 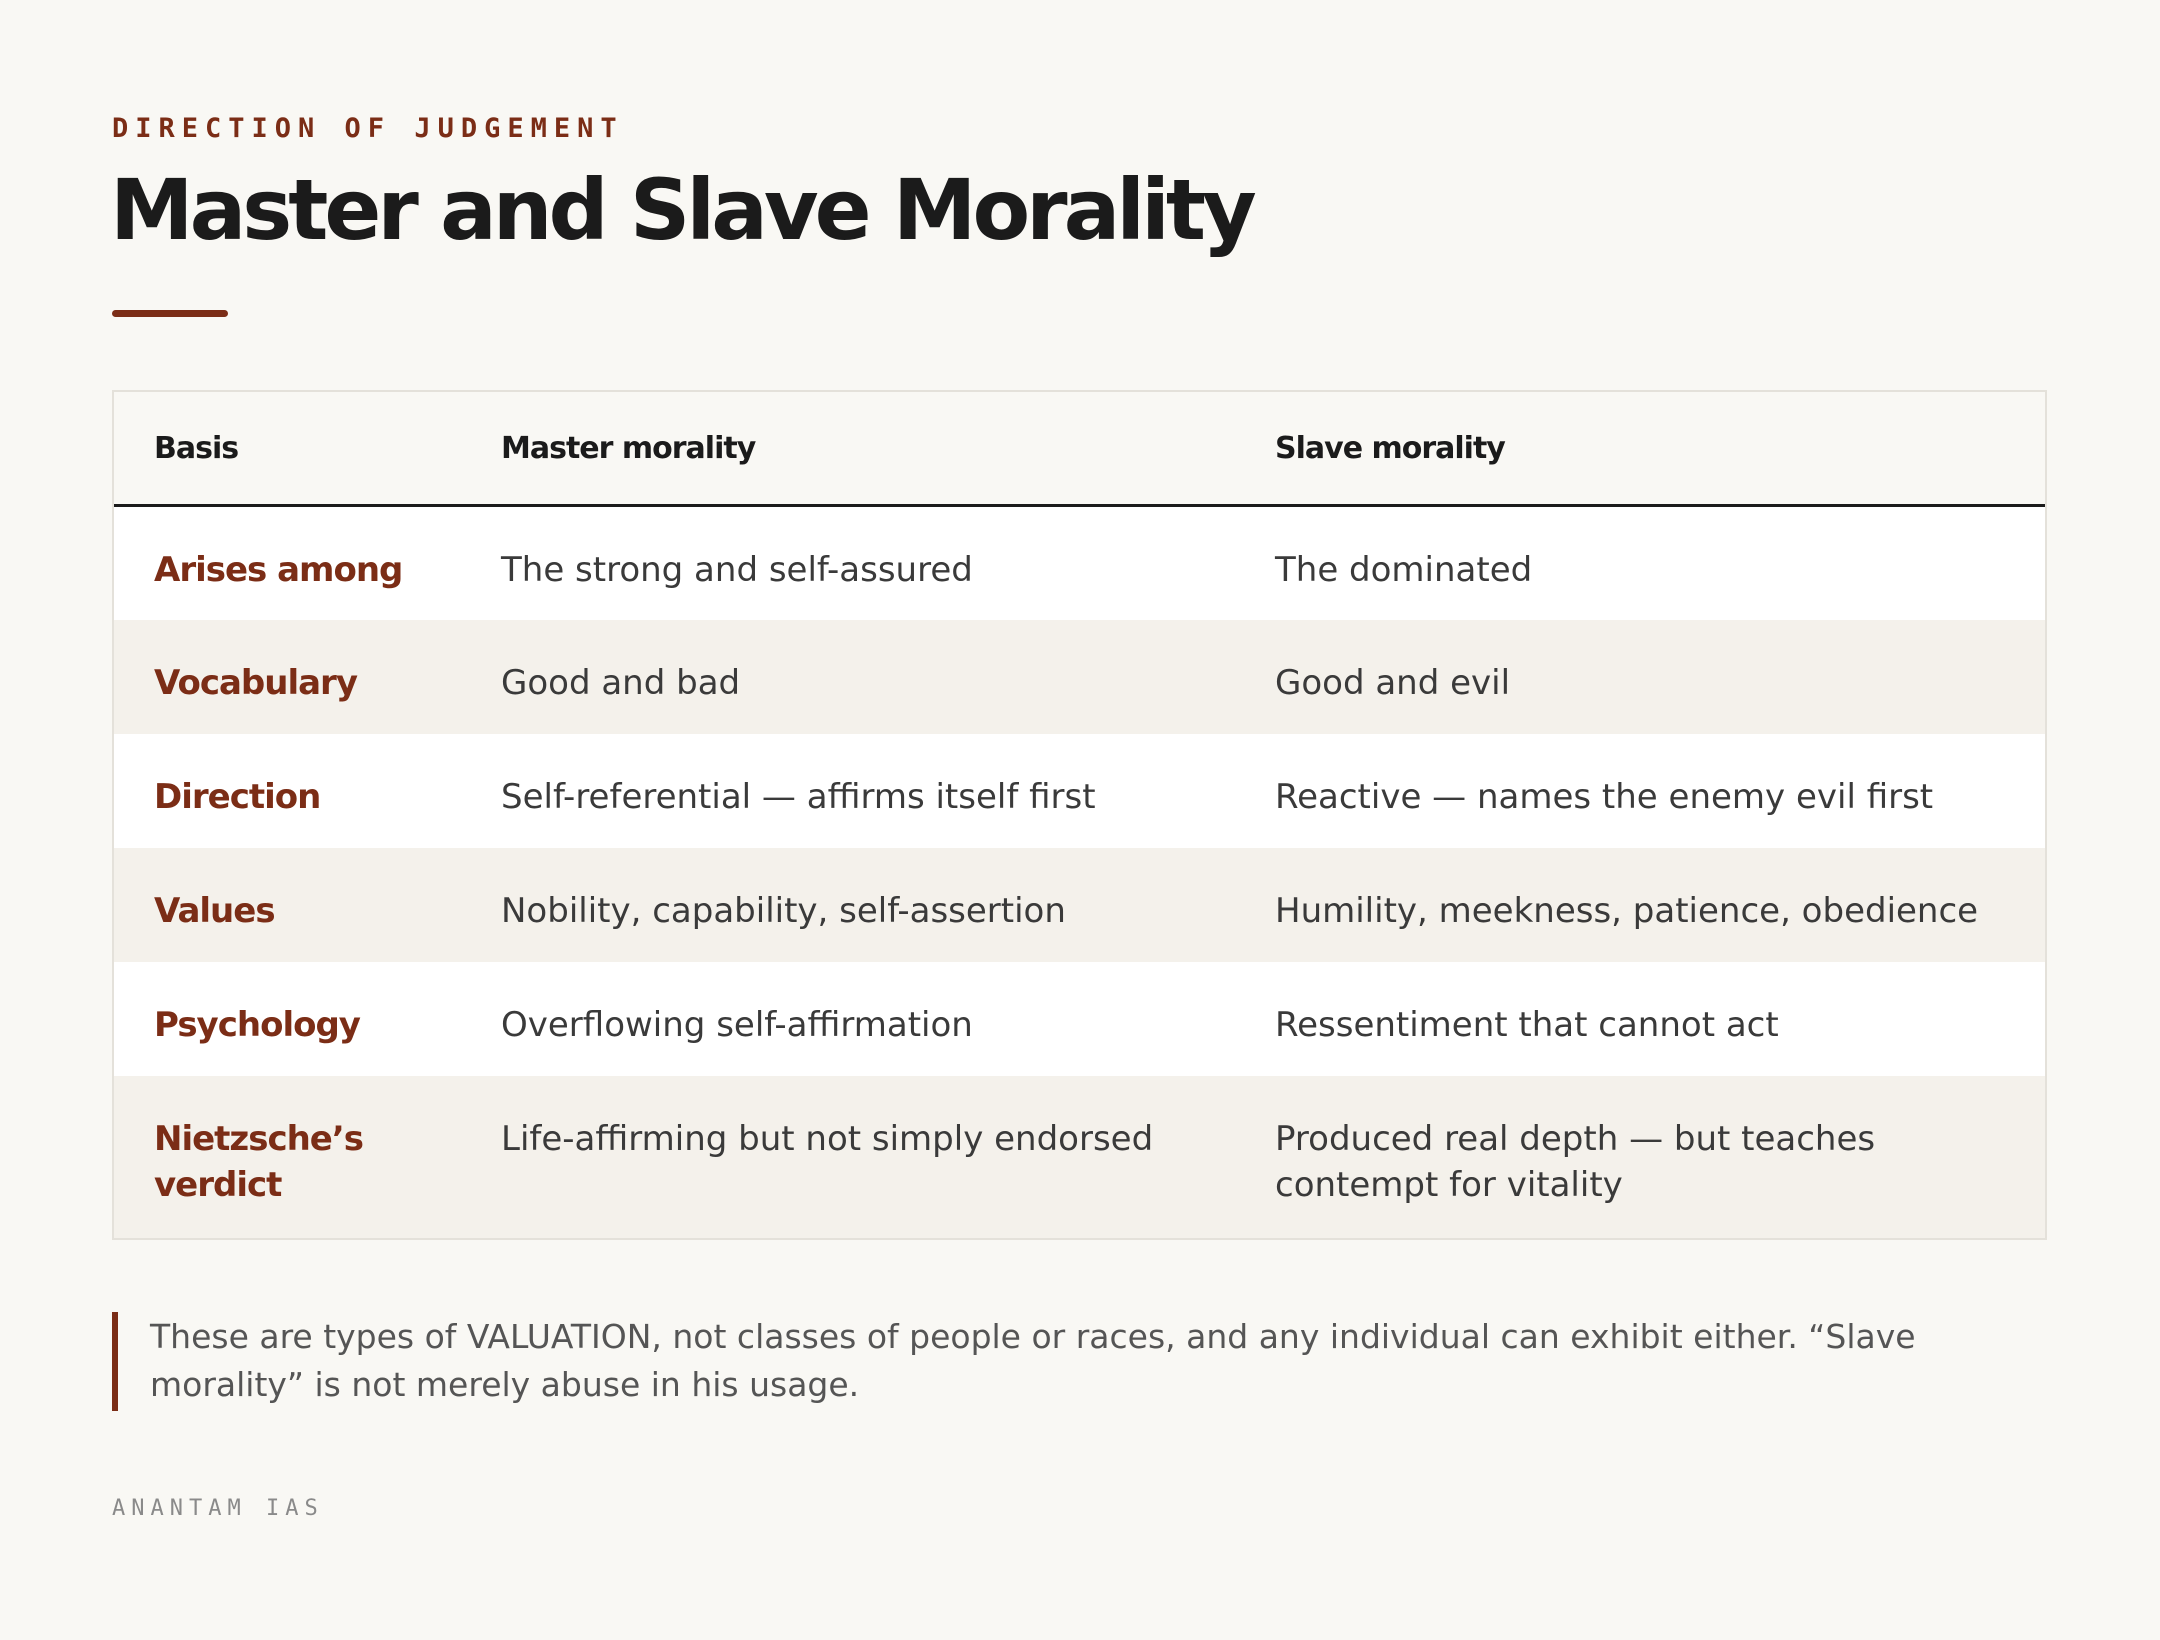 What do you see at coordinates (1640, 904) in the screenshot?
I see `slave-cell: Humility, meekness, patience, obedience` at bounding box center [1640, 904].